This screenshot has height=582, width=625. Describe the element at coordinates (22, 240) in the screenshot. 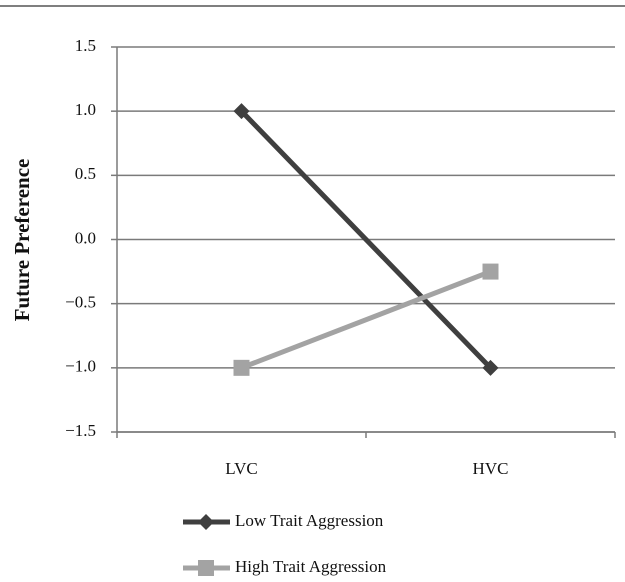

I see `y-axis-label: Future Preference` at that location.